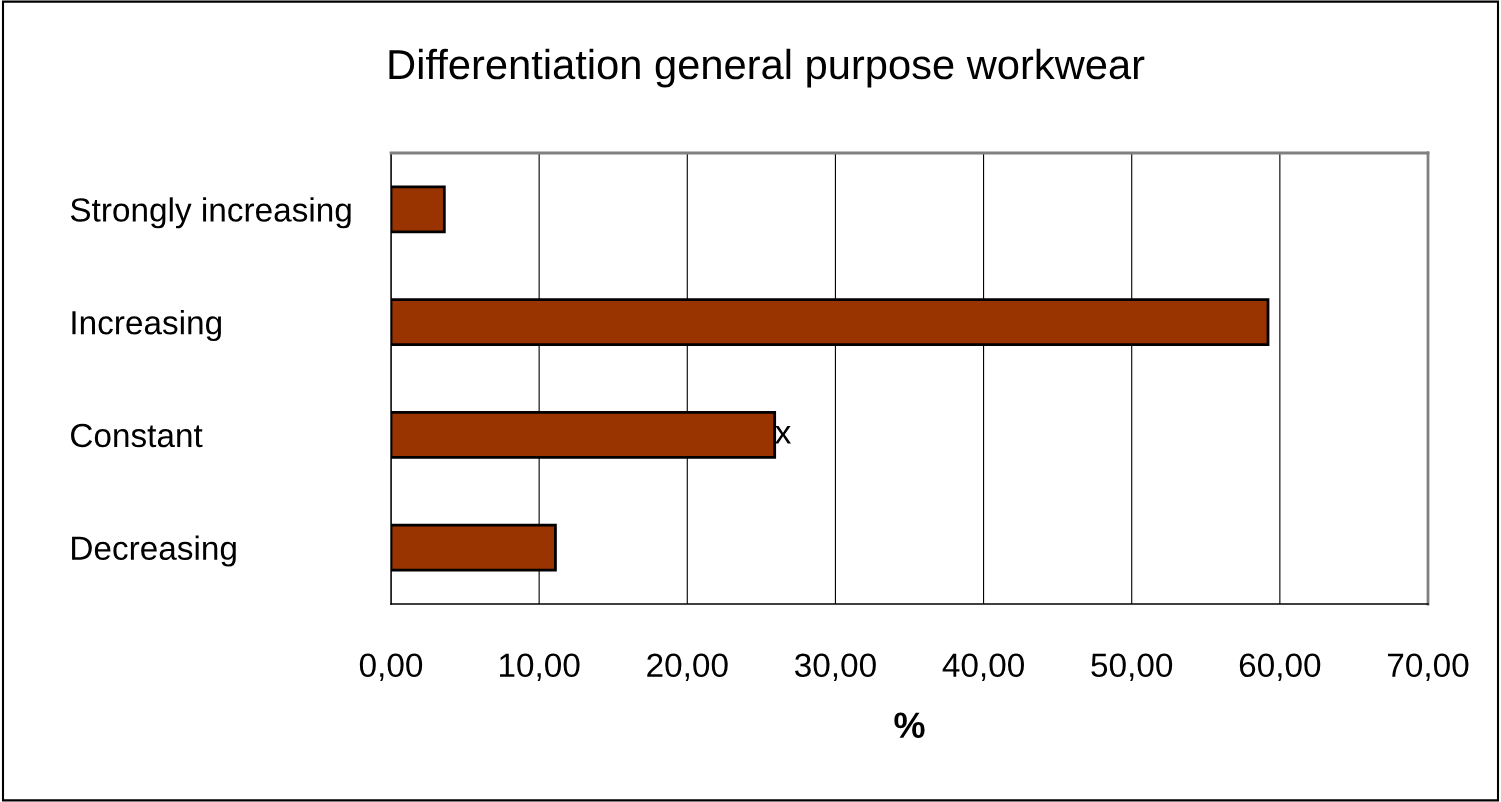 The width and height of the screenshot is (1501, 802). Describe the element at coordinates (539, 667) in the screenshot. I see `x-tick-label: 10,00` at that location.